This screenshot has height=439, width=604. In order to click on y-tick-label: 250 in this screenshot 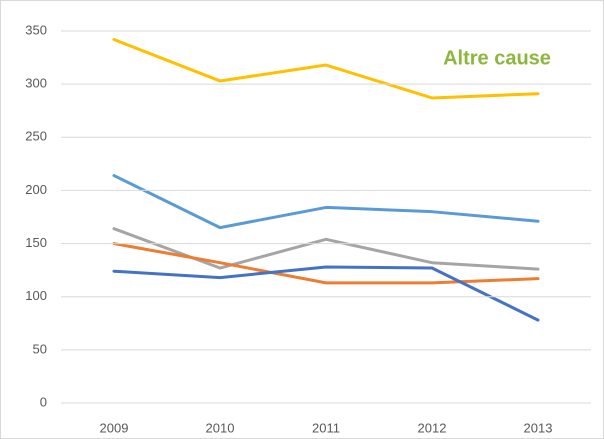, I will do `click(36, 136)`.